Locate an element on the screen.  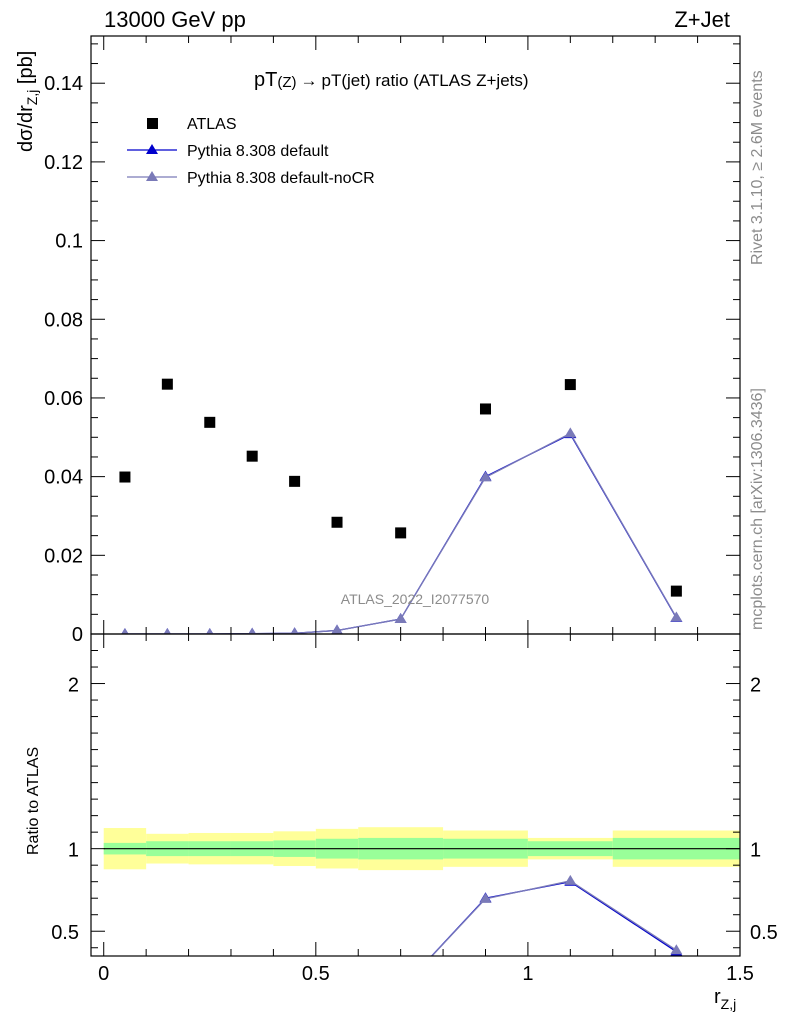
ratio-nocr-series-line is located at coordinates (554, 918).